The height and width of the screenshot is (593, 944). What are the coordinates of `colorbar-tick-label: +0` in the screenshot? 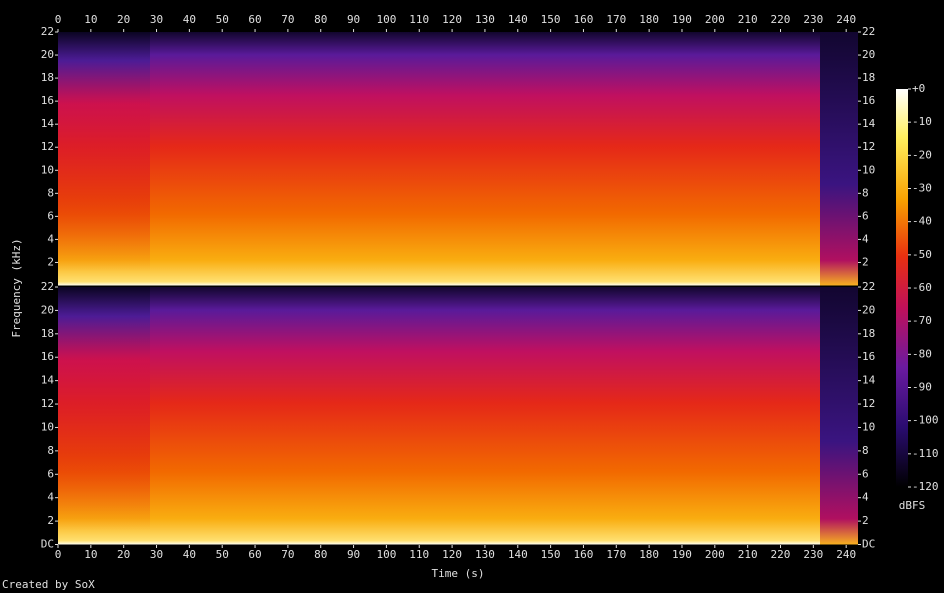 It's located at (918, 88).